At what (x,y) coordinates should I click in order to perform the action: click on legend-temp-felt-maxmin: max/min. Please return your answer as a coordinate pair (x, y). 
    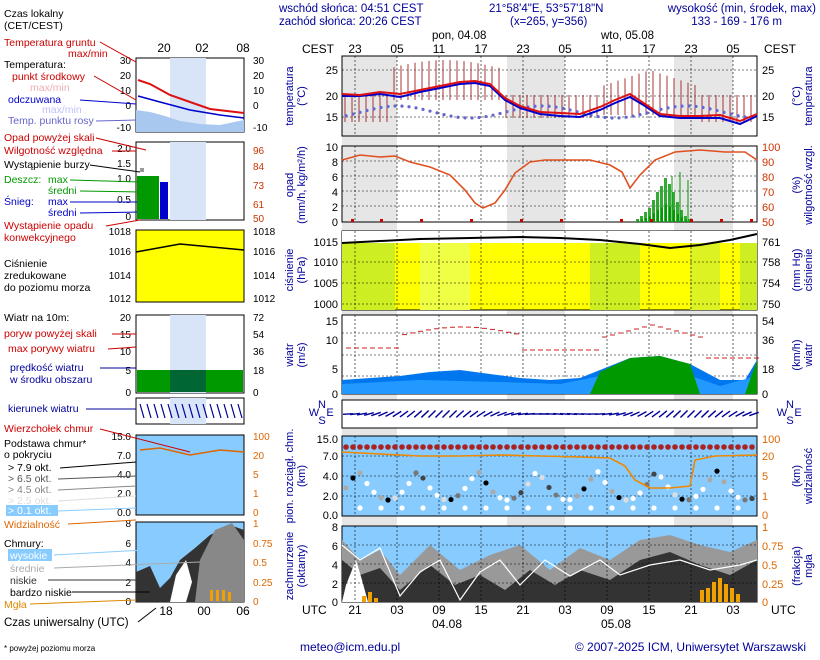
    Looking at the image, I should click on (62, 110).